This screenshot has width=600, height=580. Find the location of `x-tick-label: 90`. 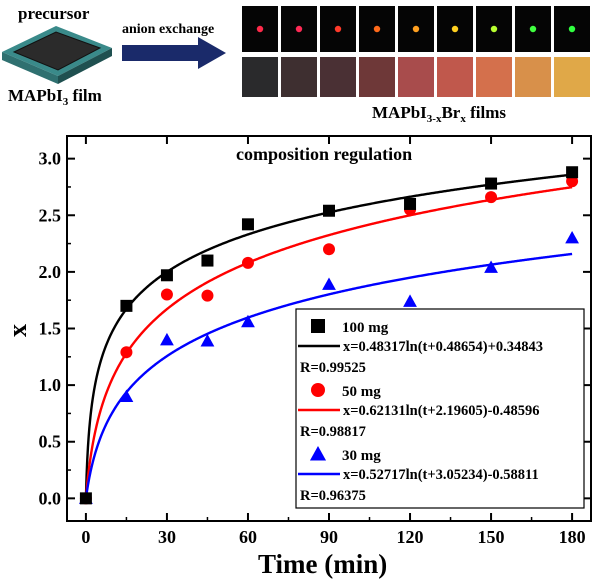

x-tick-label: 90 is located at coordinates (329, 537).